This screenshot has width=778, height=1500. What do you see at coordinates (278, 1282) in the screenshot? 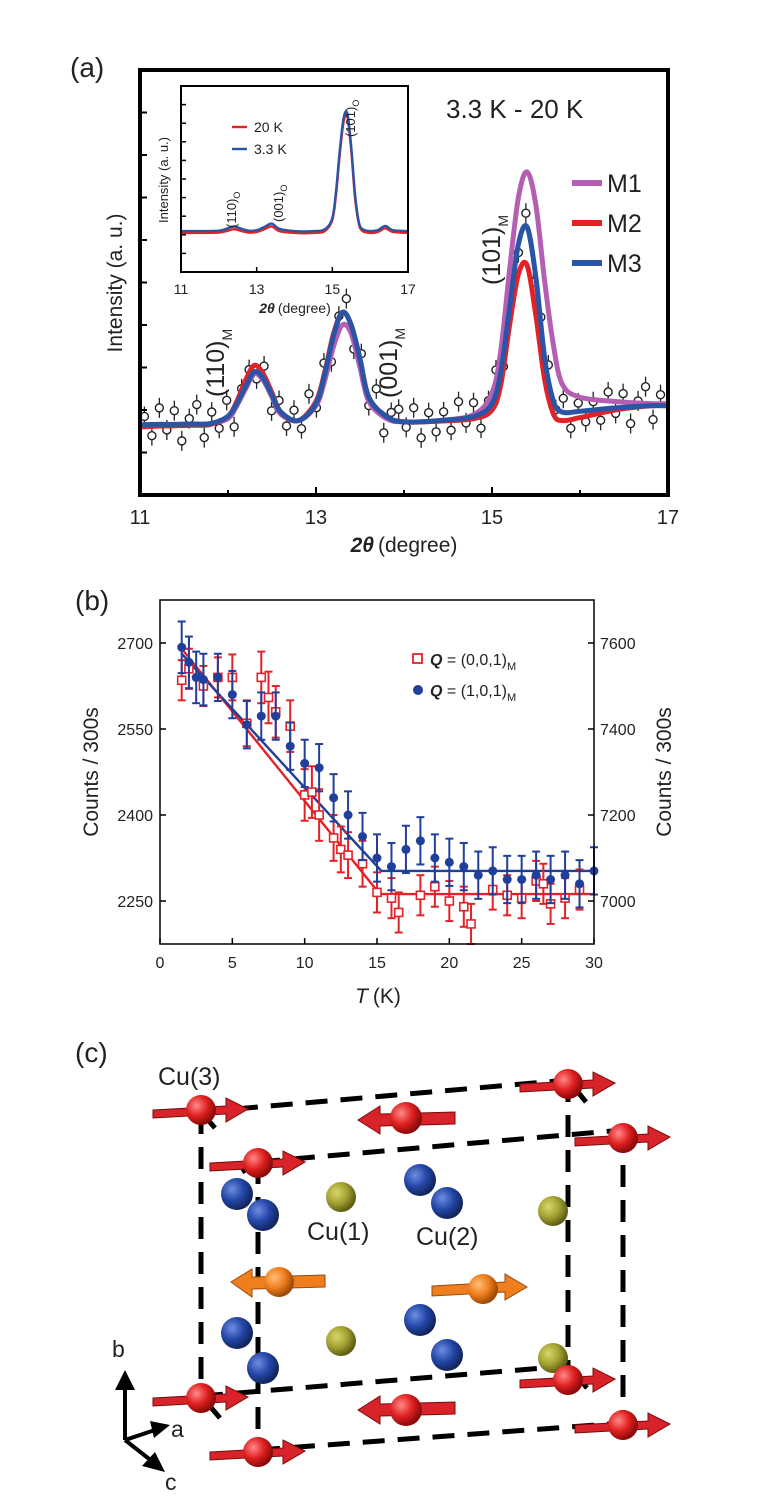
I see `orange-spin-left` at bounding box center [278, 1282].